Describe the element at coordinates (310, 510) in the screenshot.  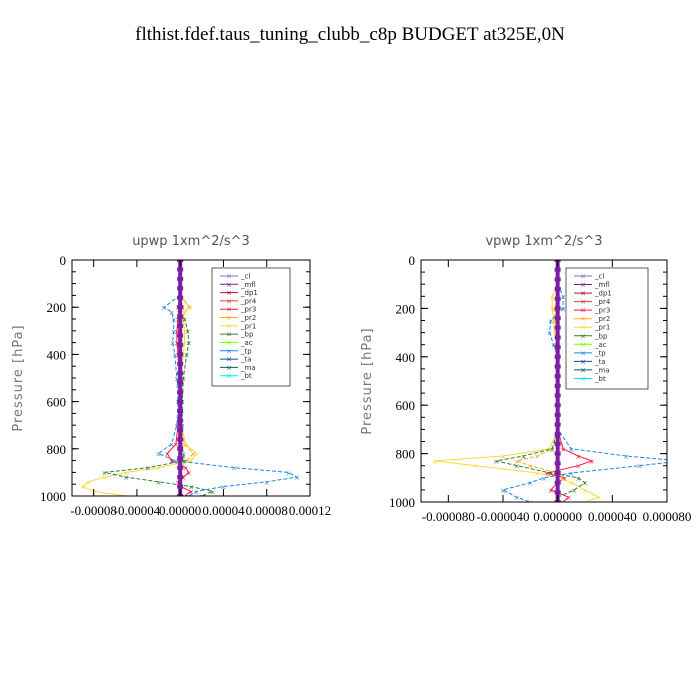
I see `x-tick-label: 0.00012` at that location.